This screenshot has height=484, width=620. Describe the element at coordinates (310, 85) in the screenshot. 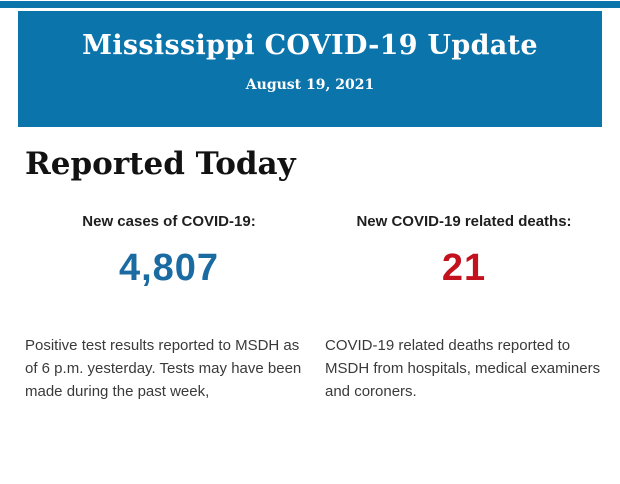

I see `newsletter-date: August 19, 2021` at that location.